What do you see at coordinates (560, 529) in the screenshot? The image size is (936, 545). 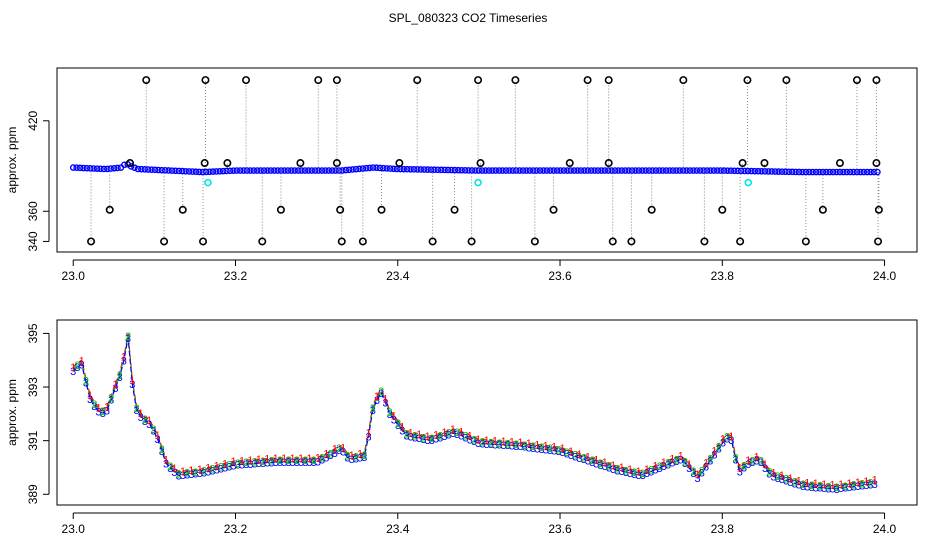 I see `x-tick-label: 23.6` at bounding box center [560, 529].